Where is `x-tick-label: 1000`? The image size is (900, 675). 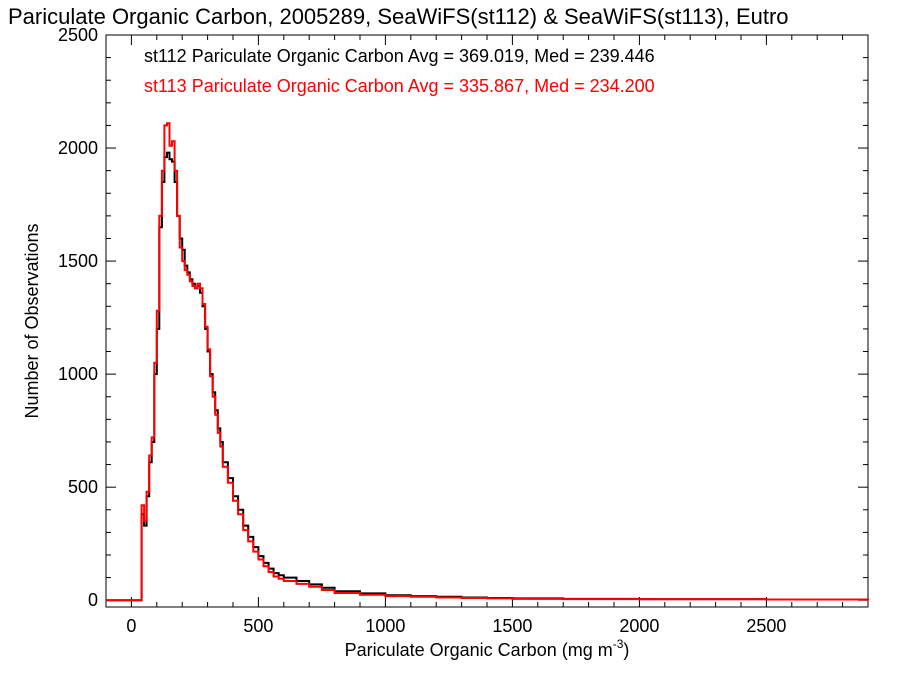
x-tick-label: 1000 is located at coordinates (385, 626).